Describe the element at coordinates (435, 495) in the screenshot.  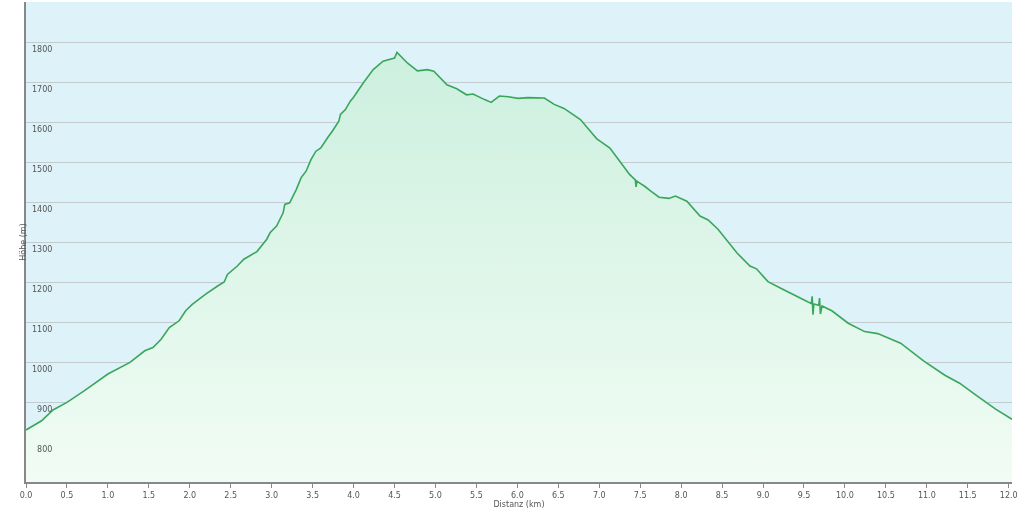
I see `x-tick-label: 5.0` at that location.